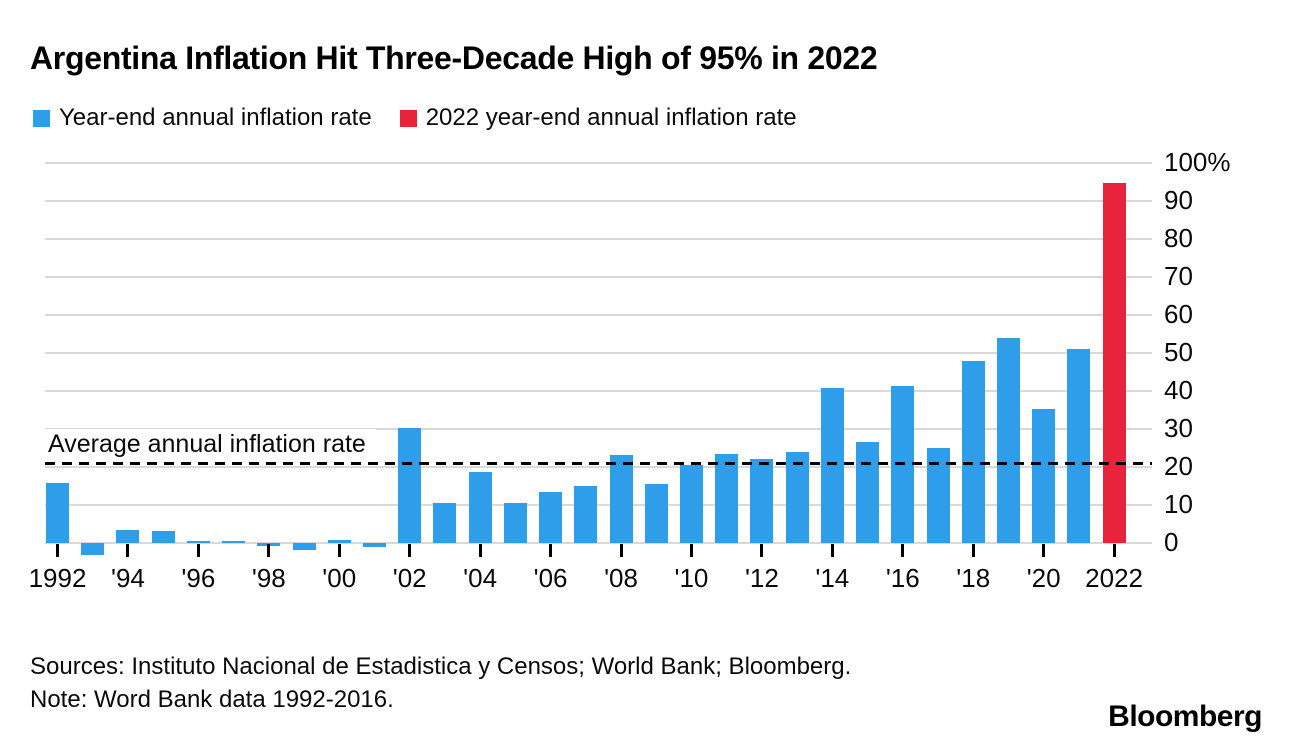 This screenshot has width=1289, height=744. Describe the element at coordinates (215, 117) in the screenshot. I see `legend-label: Year-end annual inflation rate` at that location.